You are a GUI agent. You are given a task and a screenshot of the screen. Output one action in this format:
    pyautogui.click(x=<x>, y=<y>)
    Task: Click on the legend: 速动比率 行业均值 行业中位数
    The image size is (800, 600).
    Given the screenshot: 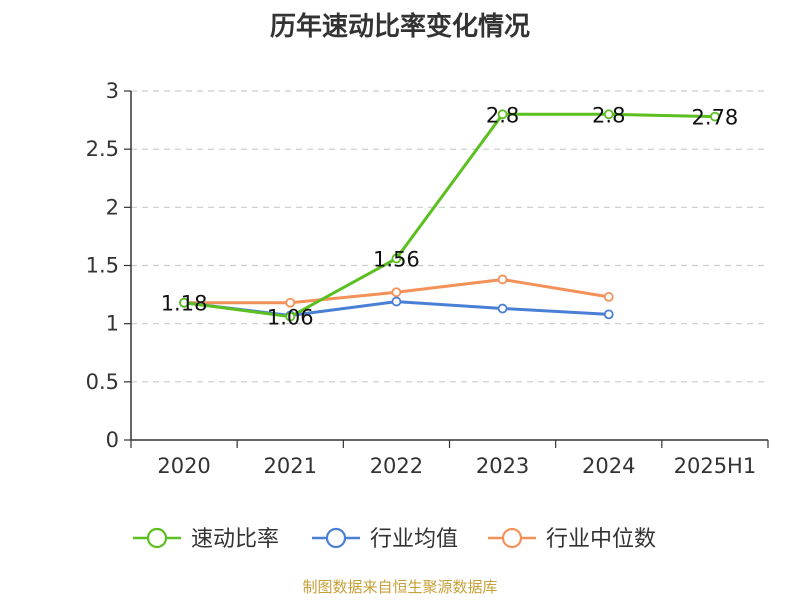 What is the action you would take?
    pyautogui.click(x=394, y=539)
    